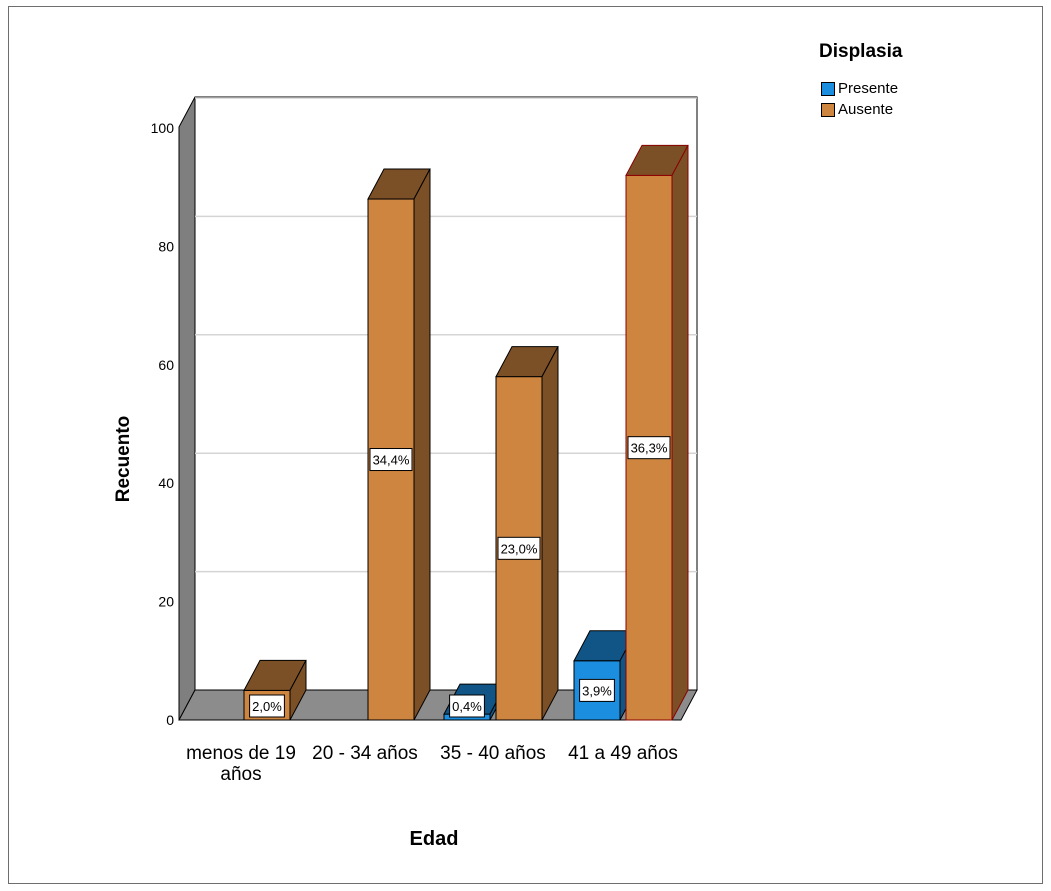  Describe the element at coordinates (866, 109) in the screenshot. I see `legend-label-ausente: Ausente` at that location.